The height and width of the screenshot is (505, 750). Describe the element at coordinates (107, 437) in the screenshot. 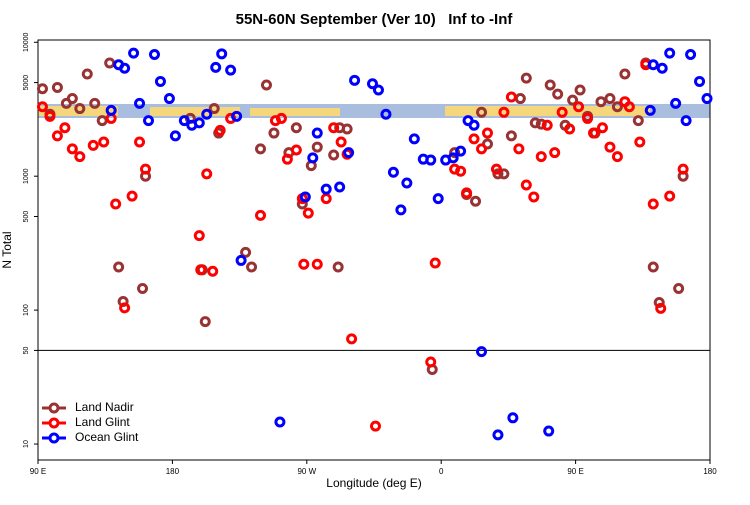

I see `legend-label: Ocean Glint` at that location.